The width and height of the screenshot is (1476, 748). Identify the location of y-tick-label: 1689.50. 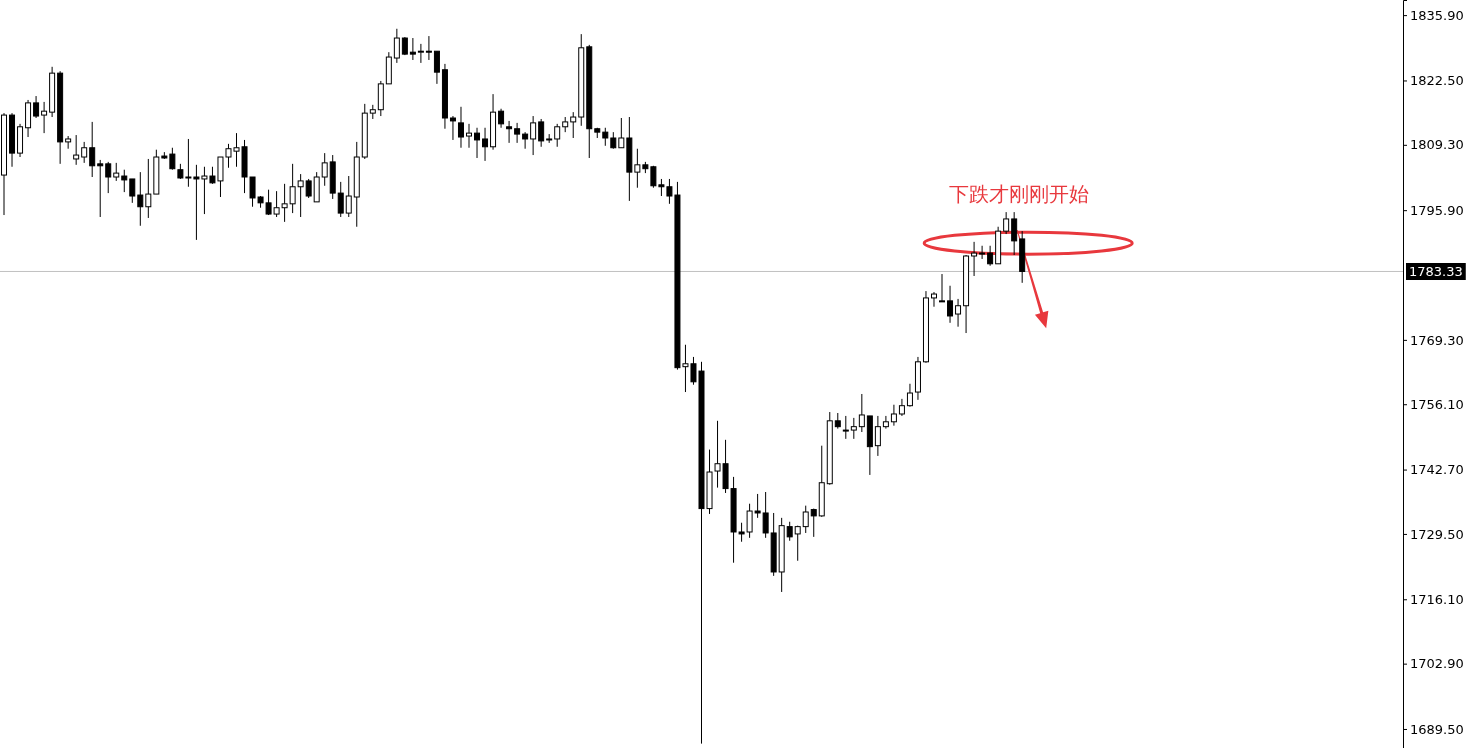
(1437, 729).